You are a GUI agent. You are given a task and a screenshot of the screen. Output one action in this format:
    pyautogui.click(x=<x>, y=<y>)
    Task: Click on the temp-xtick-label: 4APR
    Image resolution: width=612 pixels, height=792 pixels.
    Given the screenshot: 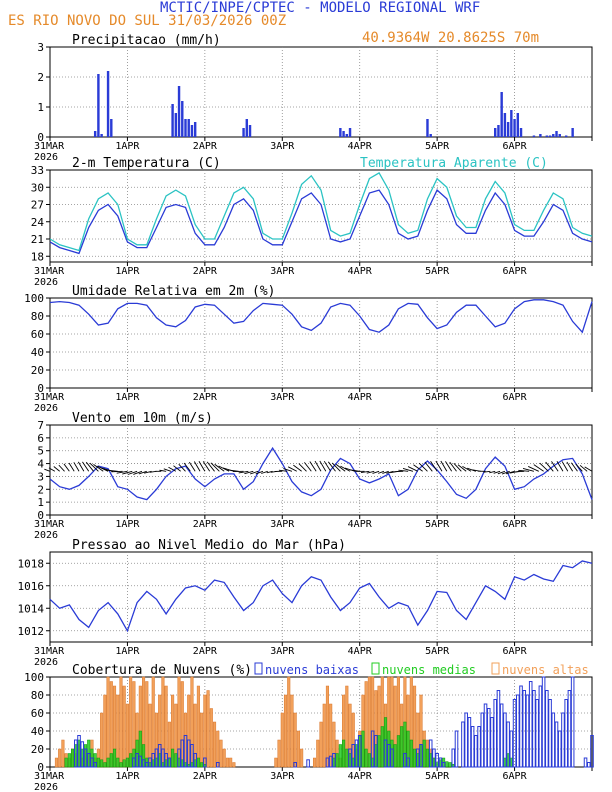 What is the action you would take?
    pyautogui.click(x=360, y=271)
    